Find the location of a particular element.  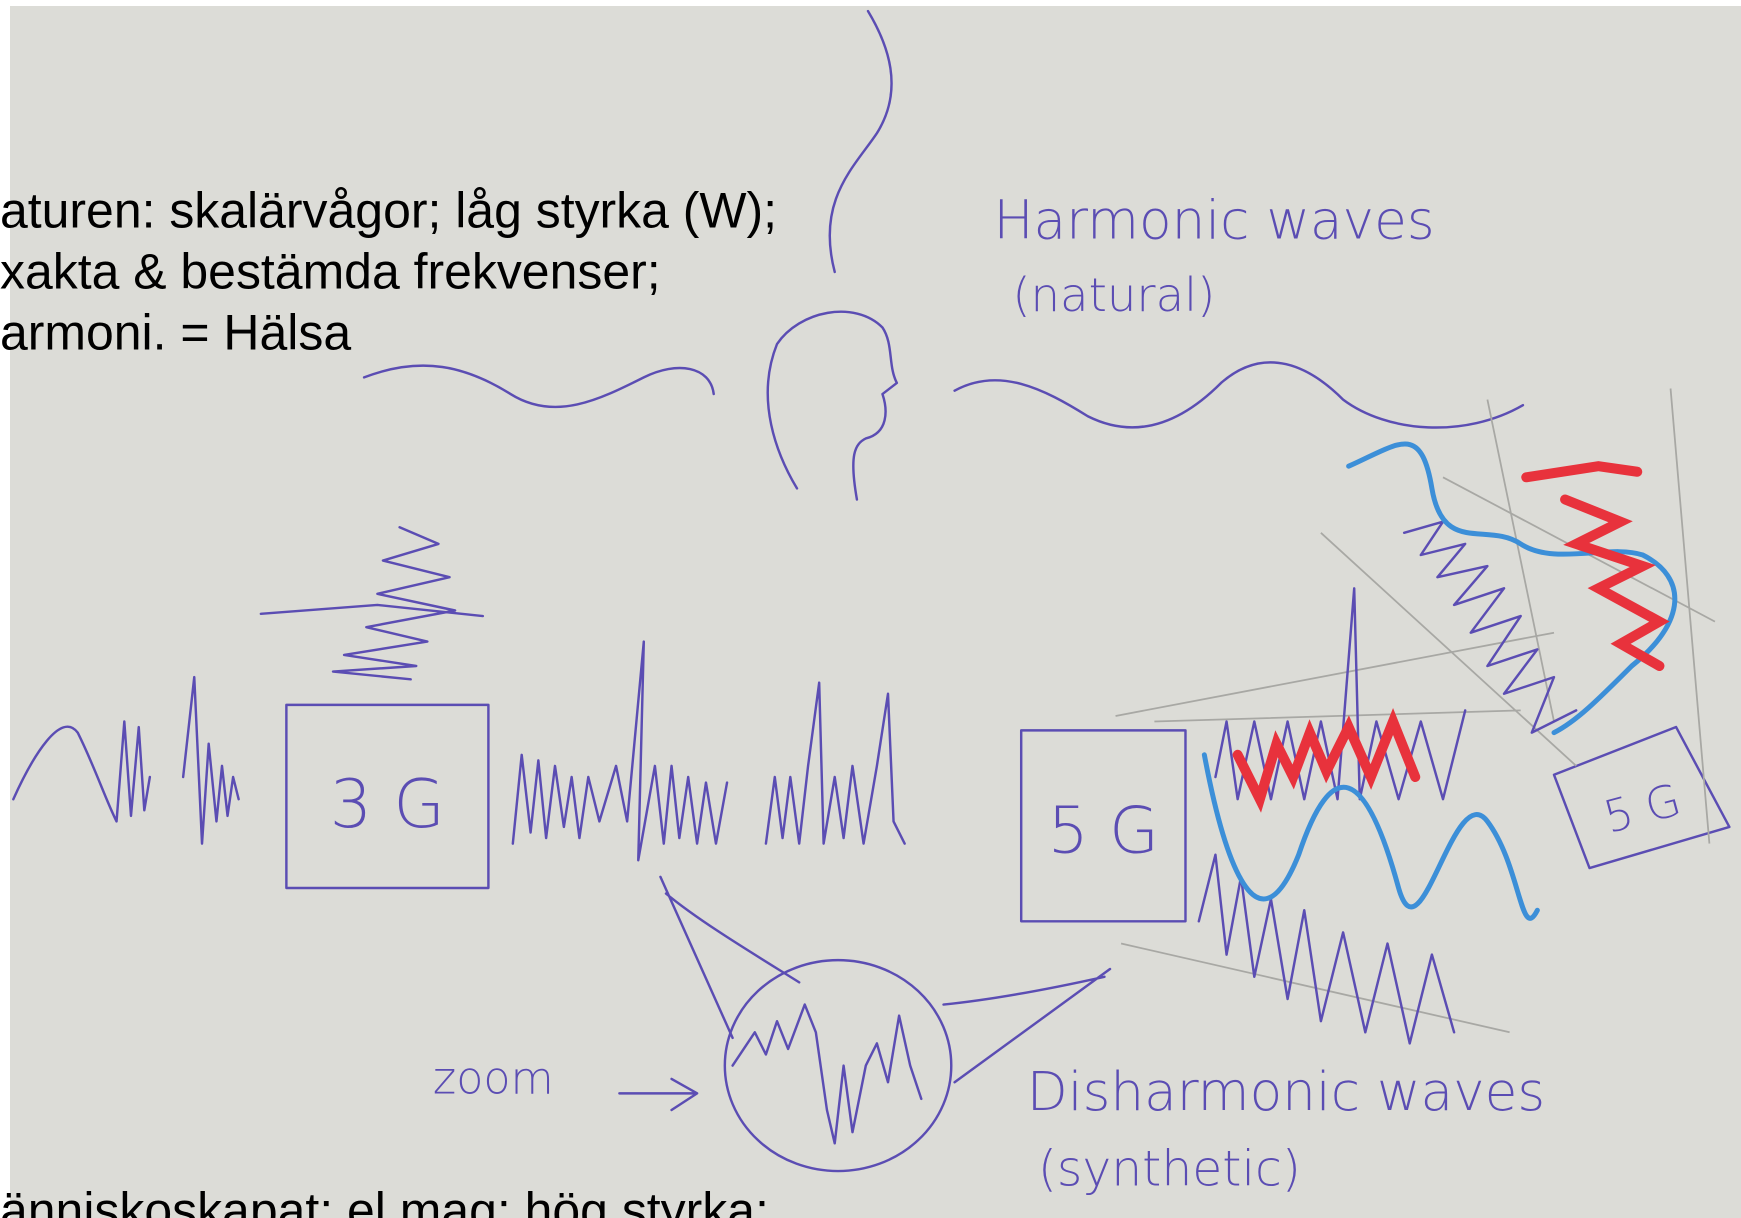

head is located at coordinates (832, 405).